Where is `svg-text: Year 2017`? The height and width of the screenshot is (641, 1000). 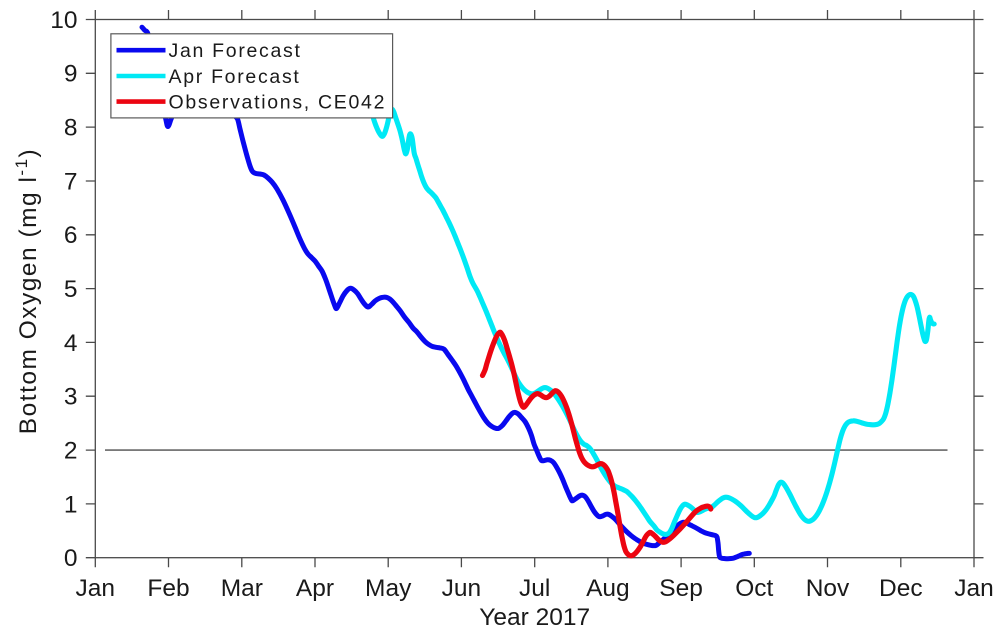
svg-text: Year 2017 is located at coordinates (534, 617).